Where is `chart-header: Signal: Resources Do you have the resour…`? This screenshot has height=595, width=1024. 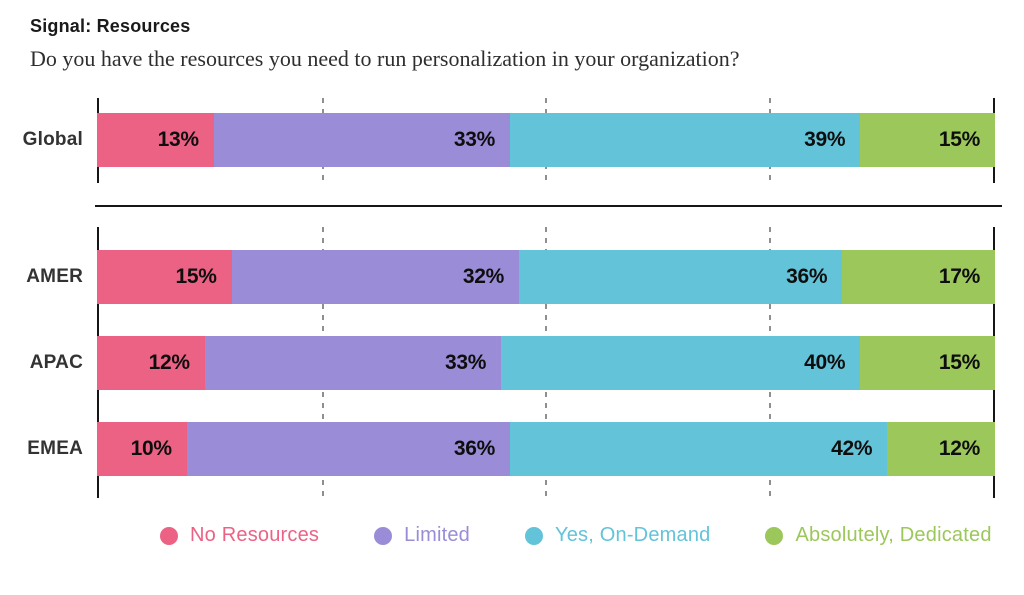
chart-header: Signal: Resources Do you have the resour… is located at coordinates (512, 36).